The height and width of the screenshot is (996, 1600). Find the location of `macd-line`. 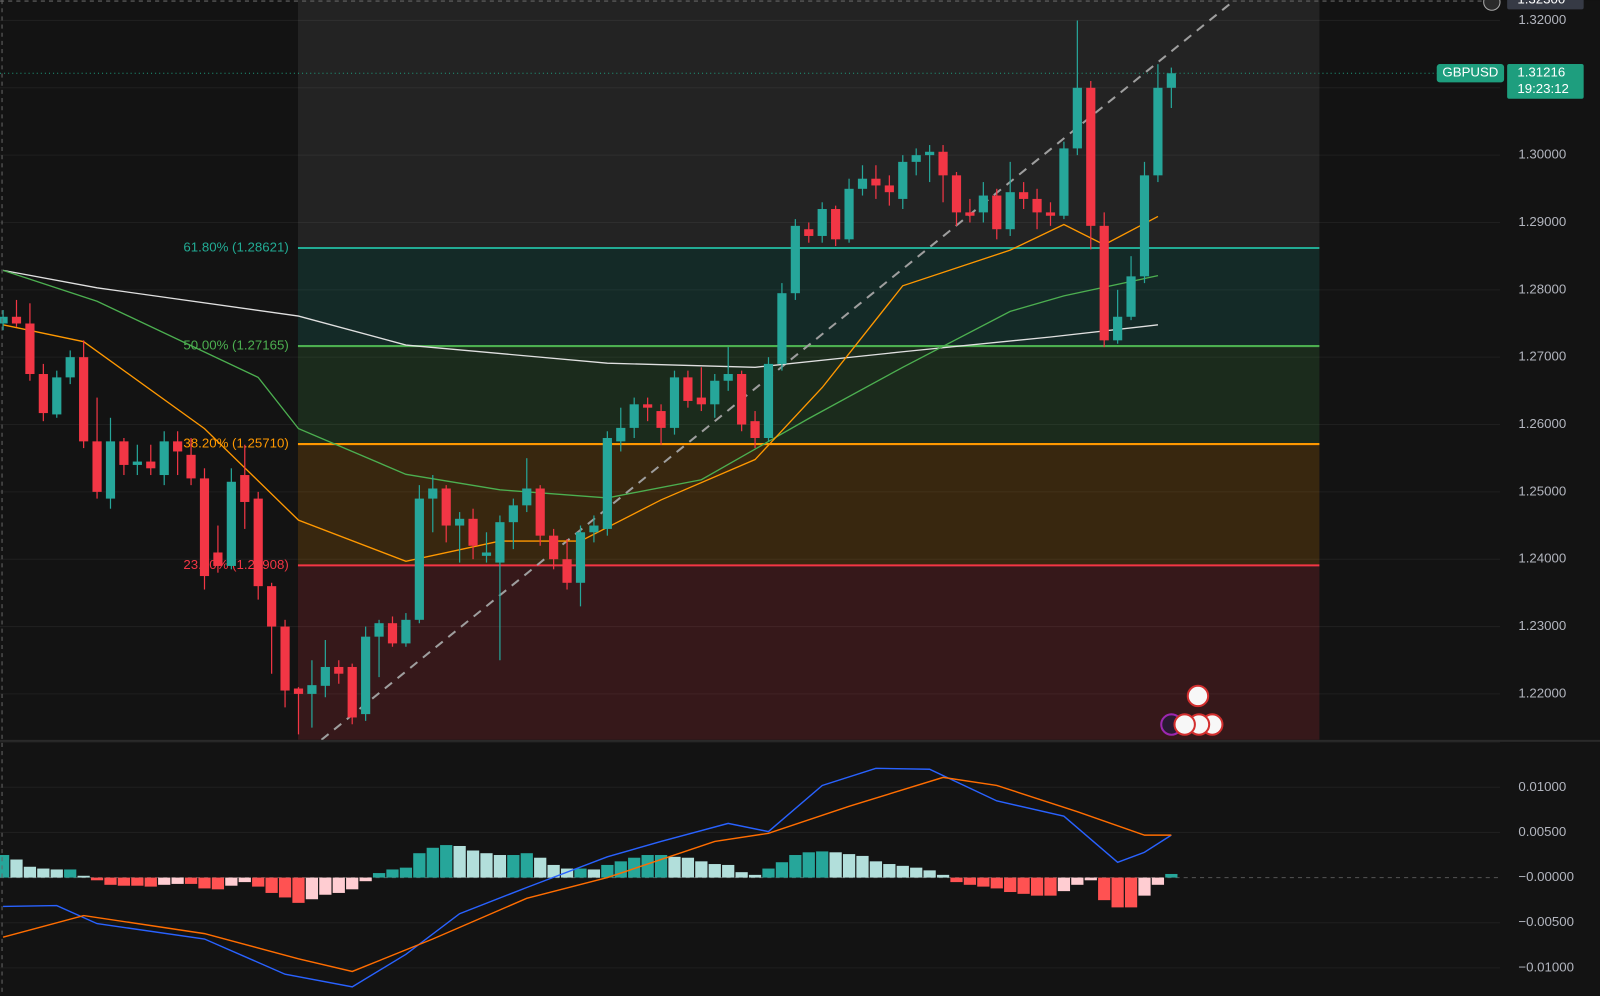

macd-line is located at coordinates (587, 874).